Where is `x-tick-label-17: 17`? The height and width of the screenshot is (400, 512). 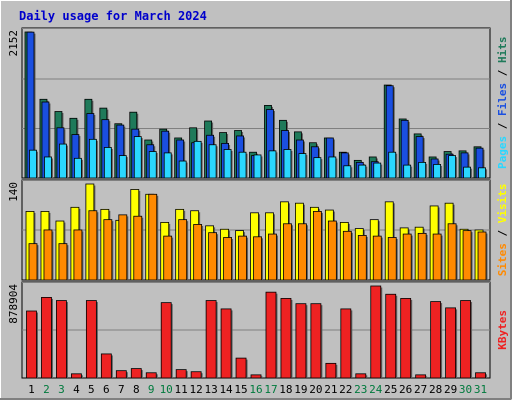
x-tick-label-17: 17 is located at coordinates (270, 389).